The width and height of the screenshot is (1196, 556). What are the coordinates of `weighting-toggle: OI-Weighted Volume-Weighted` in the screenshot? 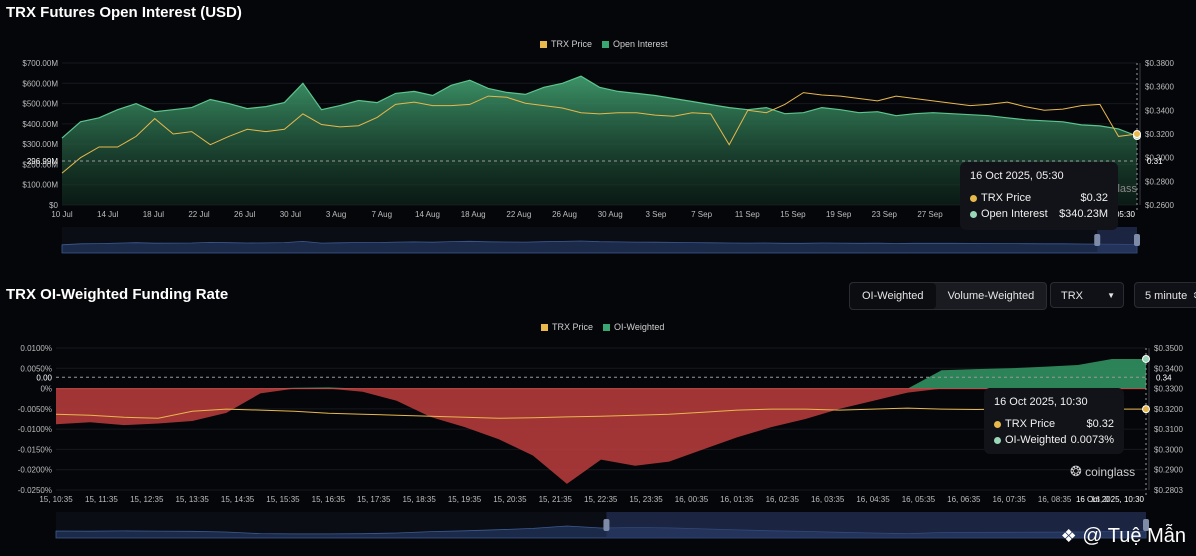 It's located at (948, 296).